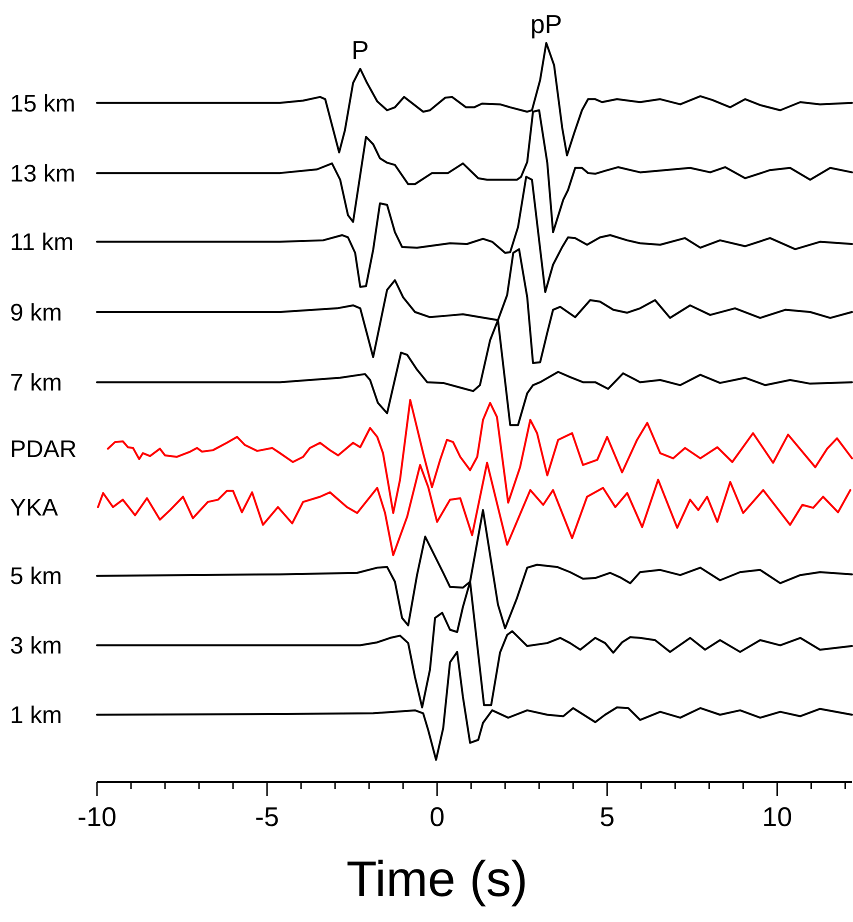 Image resolution: width=853 pixels, height=922 pixels. Describe the element at coordinates (34, 508) in the screenshot. I see `series-label: YKA` at that location.